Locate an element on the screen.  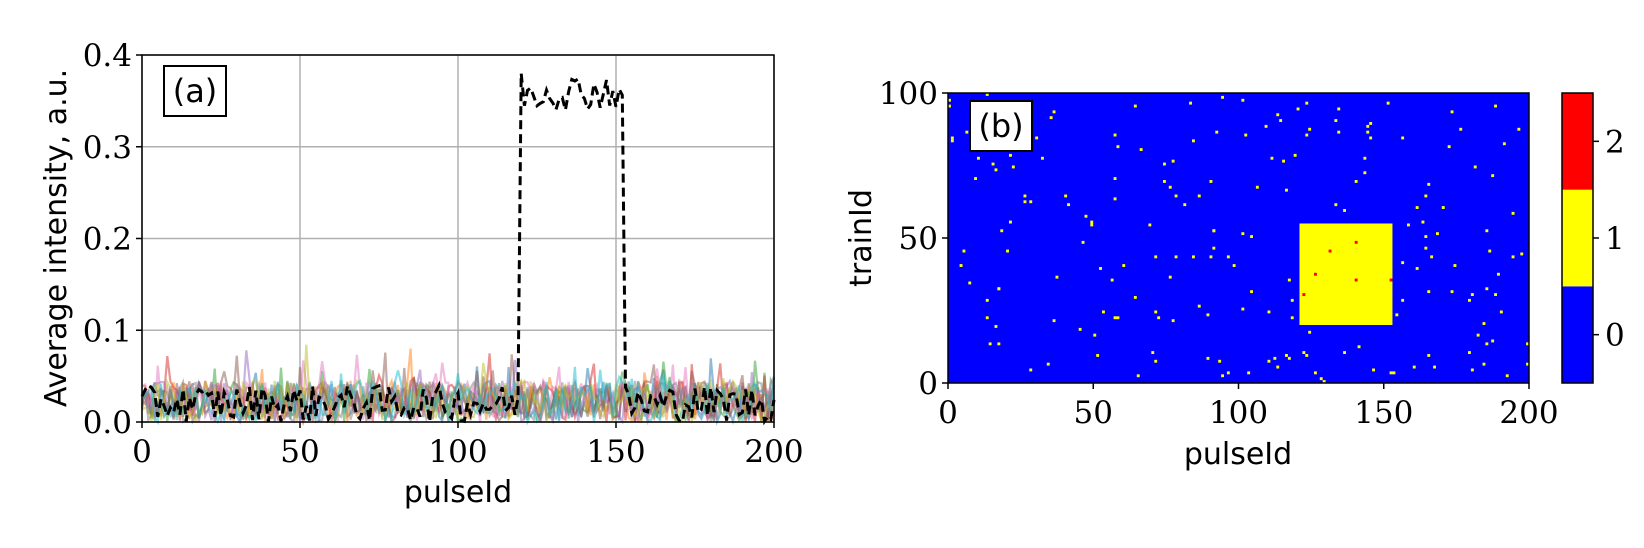
y-tick-label: 0.0 is located at coordinates (107, 423).